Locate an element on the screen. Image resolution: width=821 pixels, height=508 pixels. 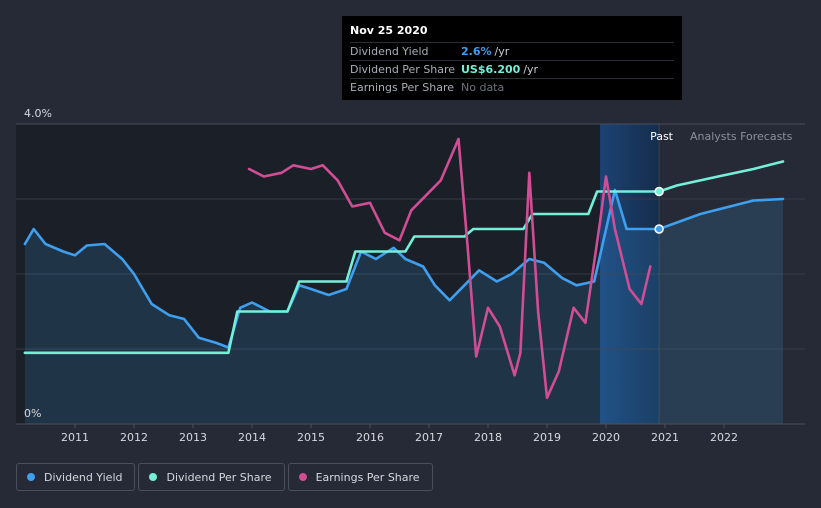
legend-label: Dividend Yield is located at coordinates (83, 477).